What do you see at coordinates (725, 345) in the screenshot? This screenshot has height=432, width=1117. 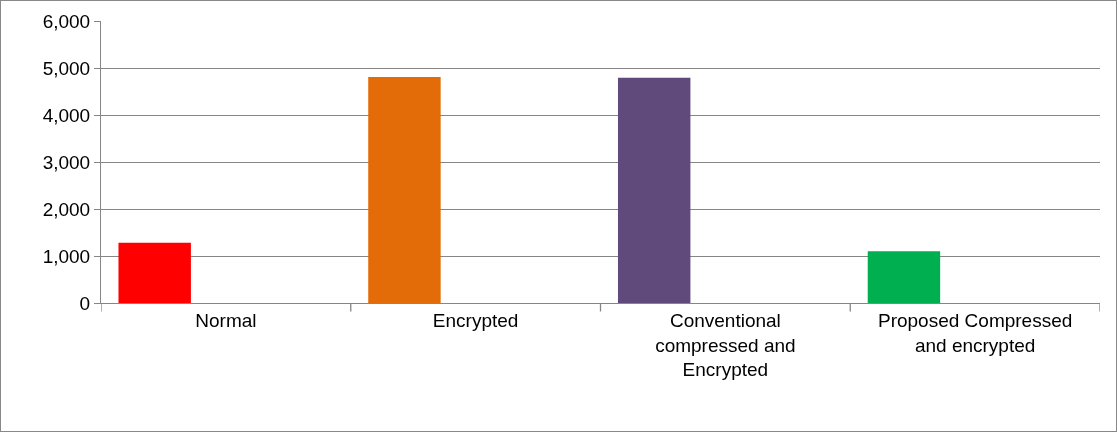 I see `x-tick-label: Conventional compressed and Encrypted` at bounding box center [725, 345].